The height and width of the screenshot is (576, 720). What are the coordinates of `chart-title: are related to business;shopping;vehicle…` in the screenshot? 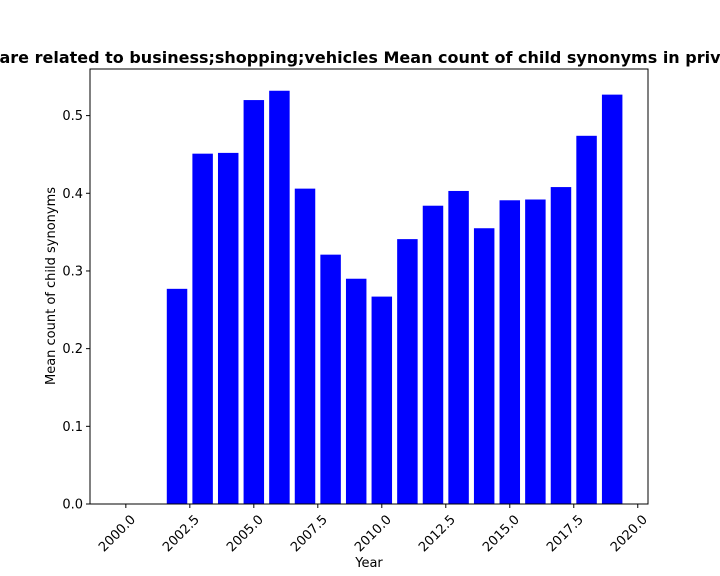 It's located at (360, 57).